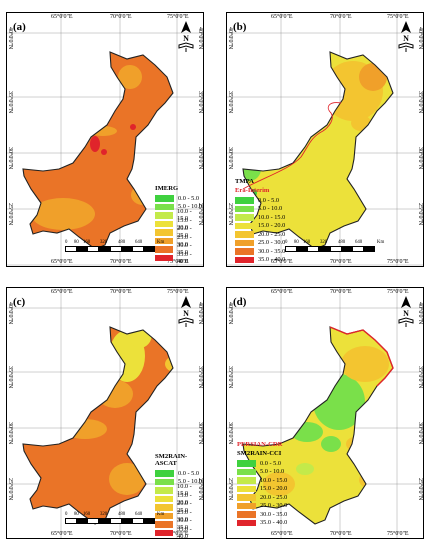 The image size is (434, 550). Describe the element at coordinates (104, 242) in the screenshot. I see `scale-tick-label: 320` at that location.